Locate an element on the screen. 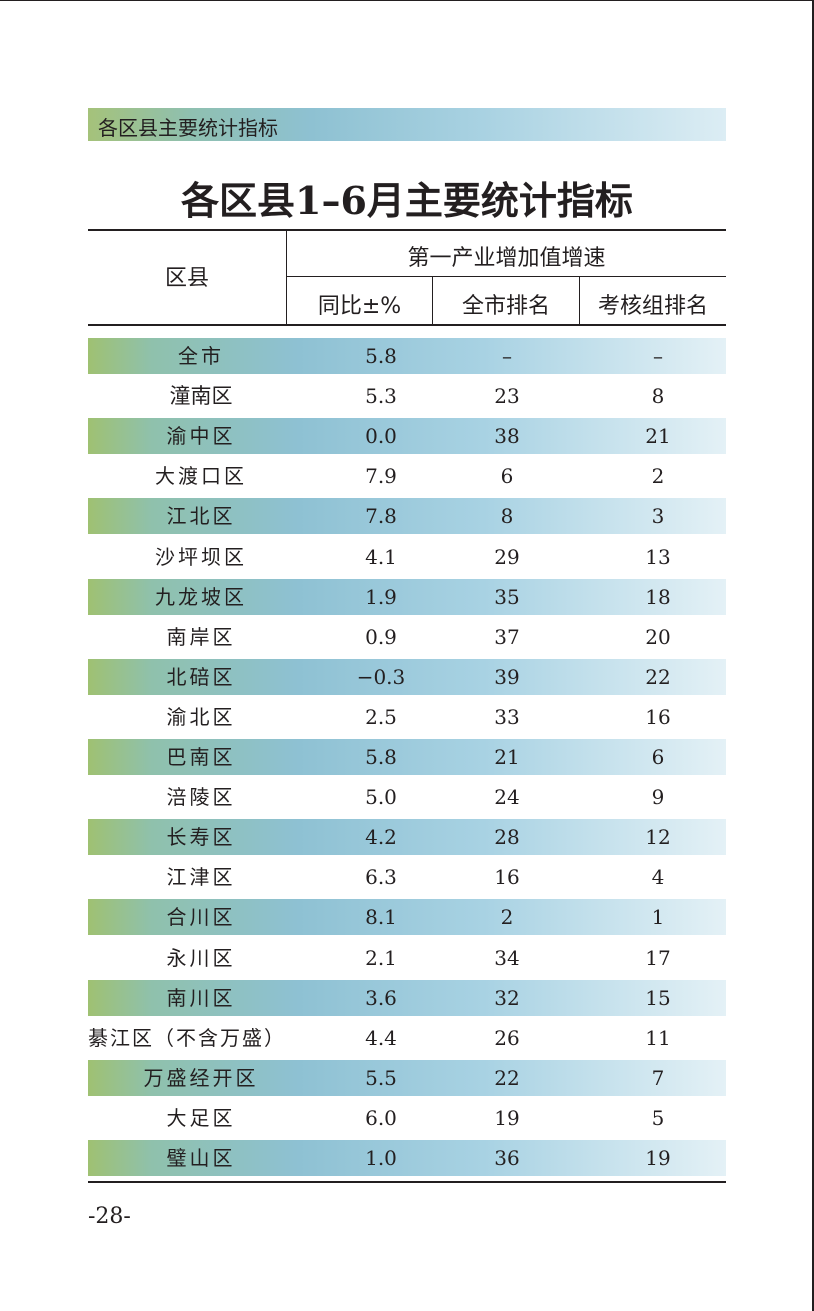 The image size is (814, 1311). group-rank-cell: 18 is located at coordinates (658, 597).